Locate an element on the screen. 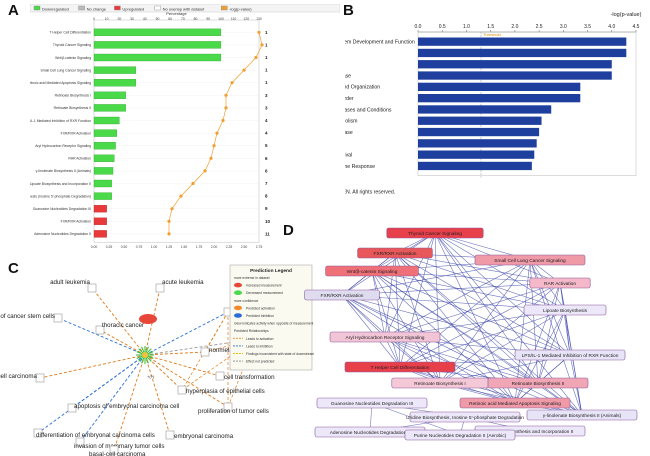 The height and width of the screenshot is (456, 650). pathway-label: RAR Activation is located at coordinates (560, 284).